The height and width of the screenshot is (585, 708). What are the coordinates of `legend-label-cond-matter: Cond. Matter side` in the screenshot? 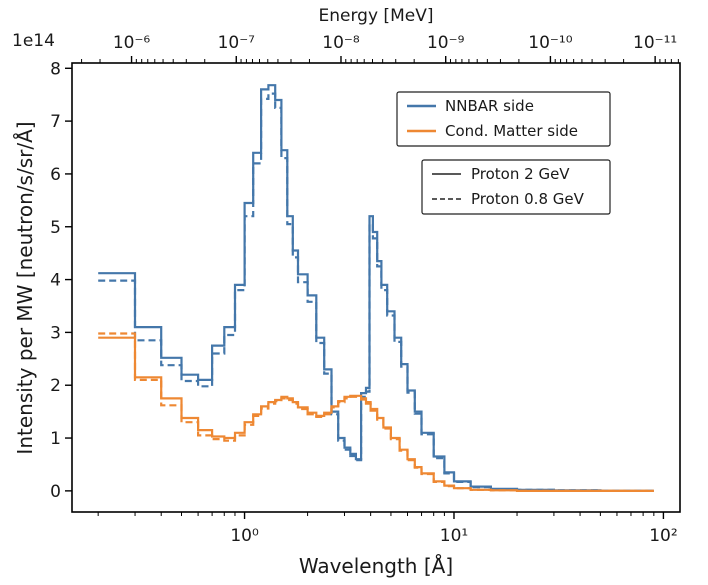 It's located at (511, 131).